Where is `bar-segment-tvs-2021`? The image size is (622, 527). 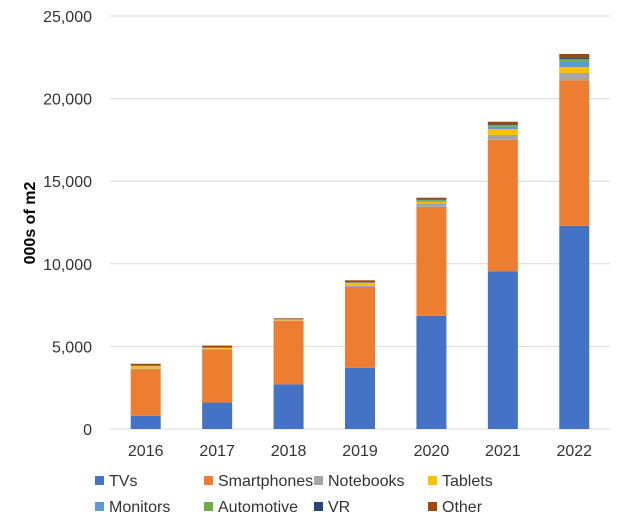
bar-segment-tvs-2021 is located at coordinates (502, 350).